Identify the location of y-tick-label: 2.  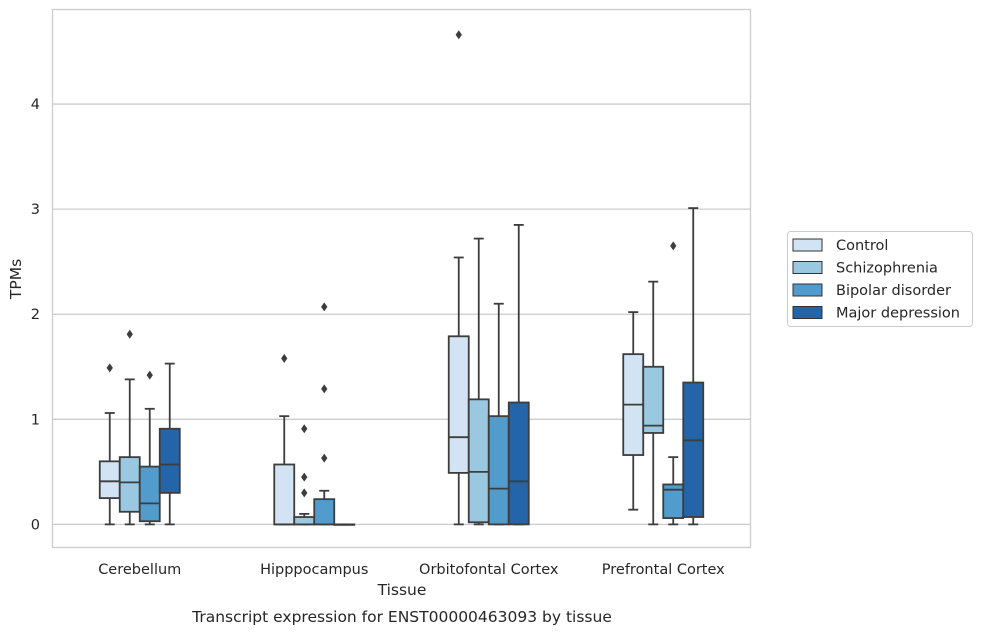
(35, 315).